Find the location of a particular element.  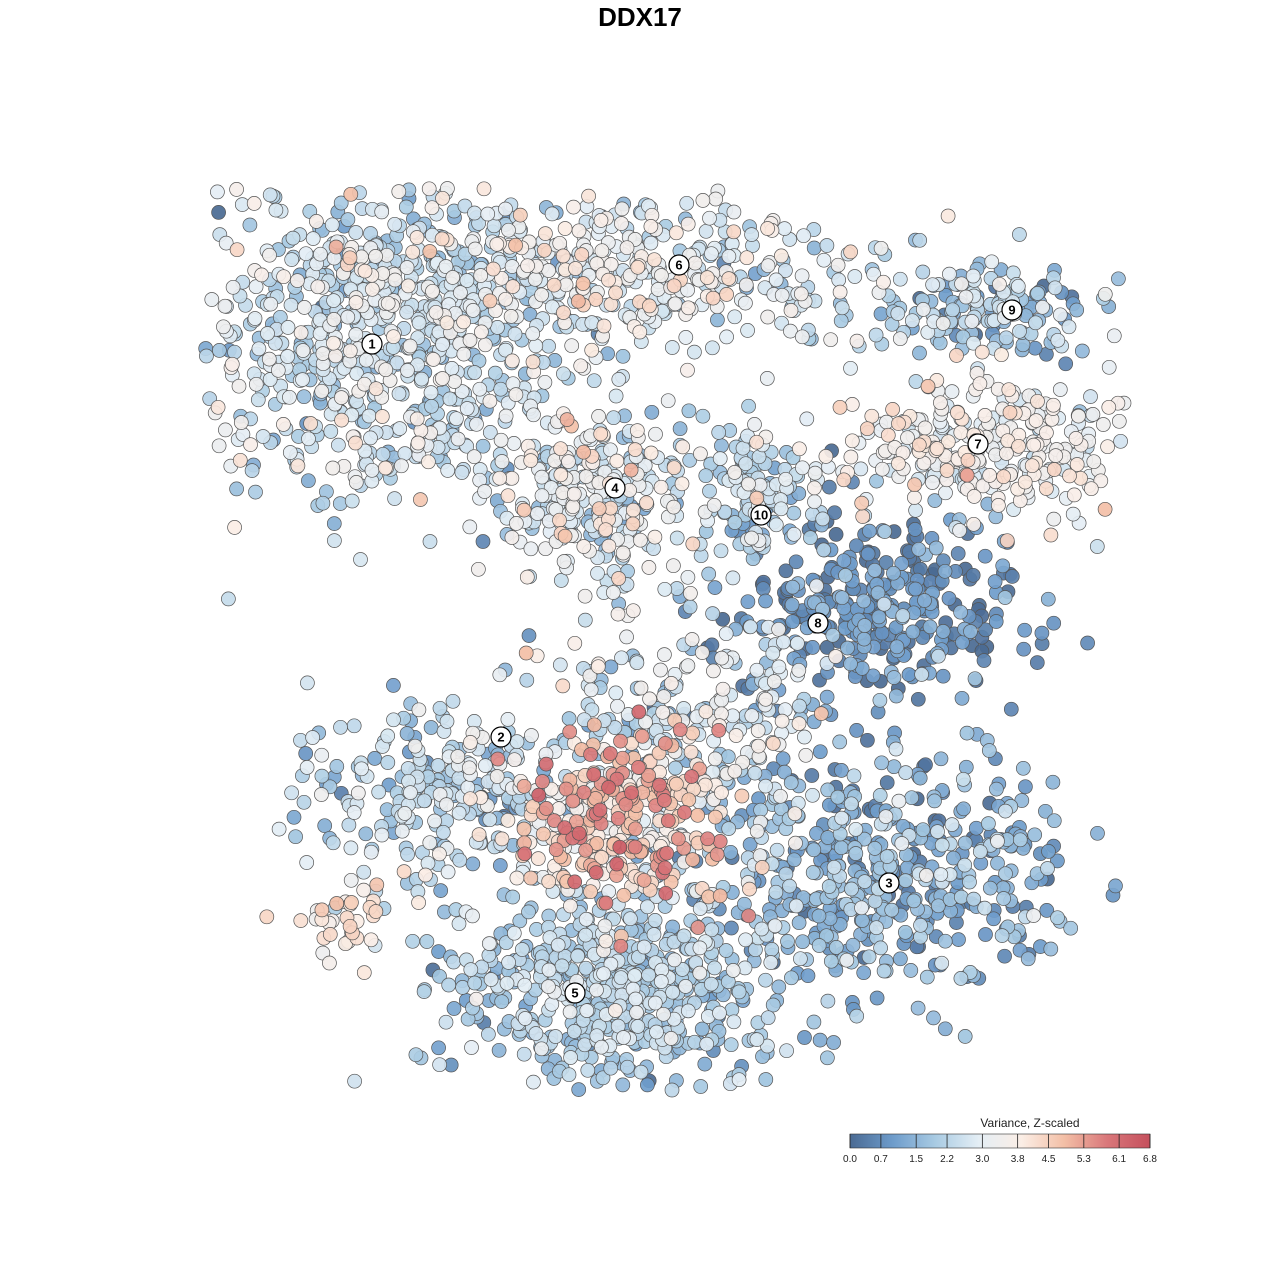

cluster-label-text: 1 is located at coordinates (371, 344).